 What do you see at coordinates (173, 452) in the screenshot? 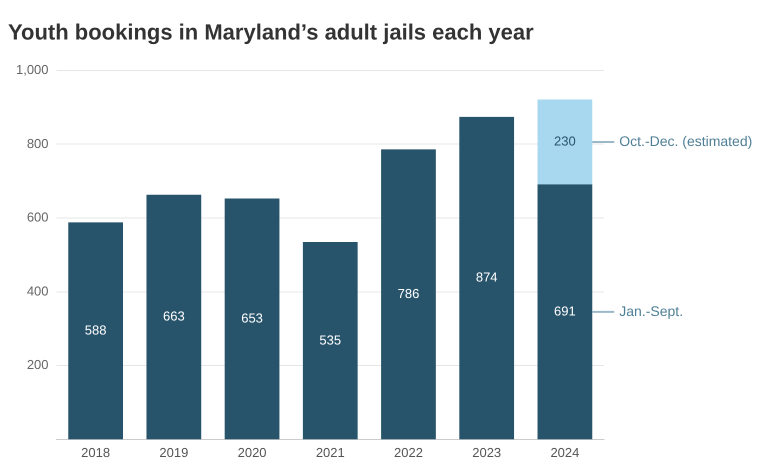
I see `x-tick-label: 2019` at bounding box center [173, 452].